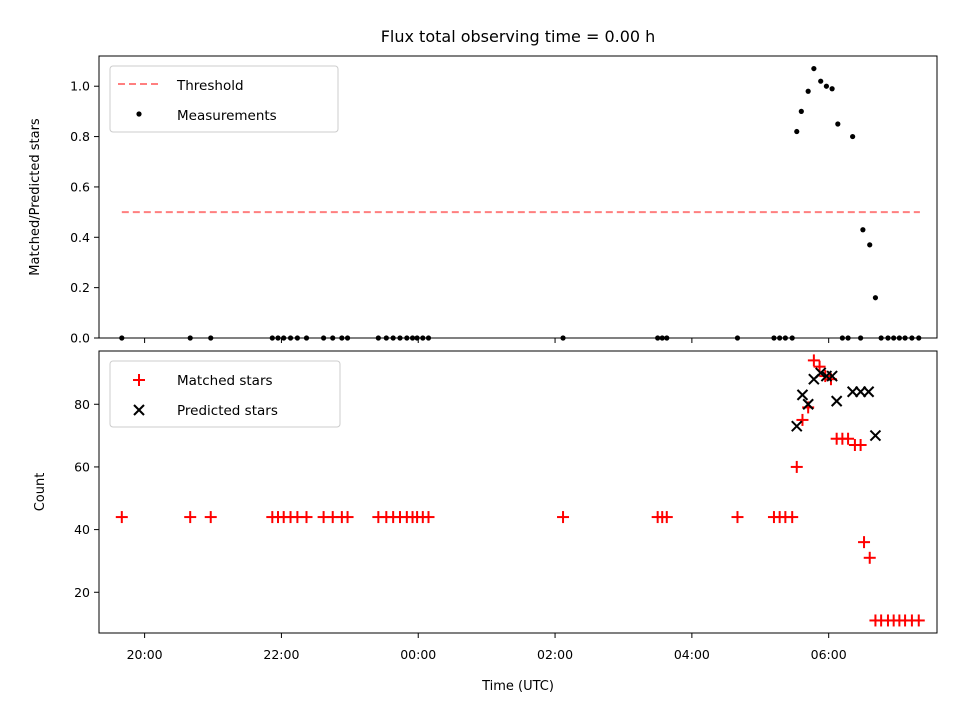  I want to click on bottom-legend-box, so click(225, 394).